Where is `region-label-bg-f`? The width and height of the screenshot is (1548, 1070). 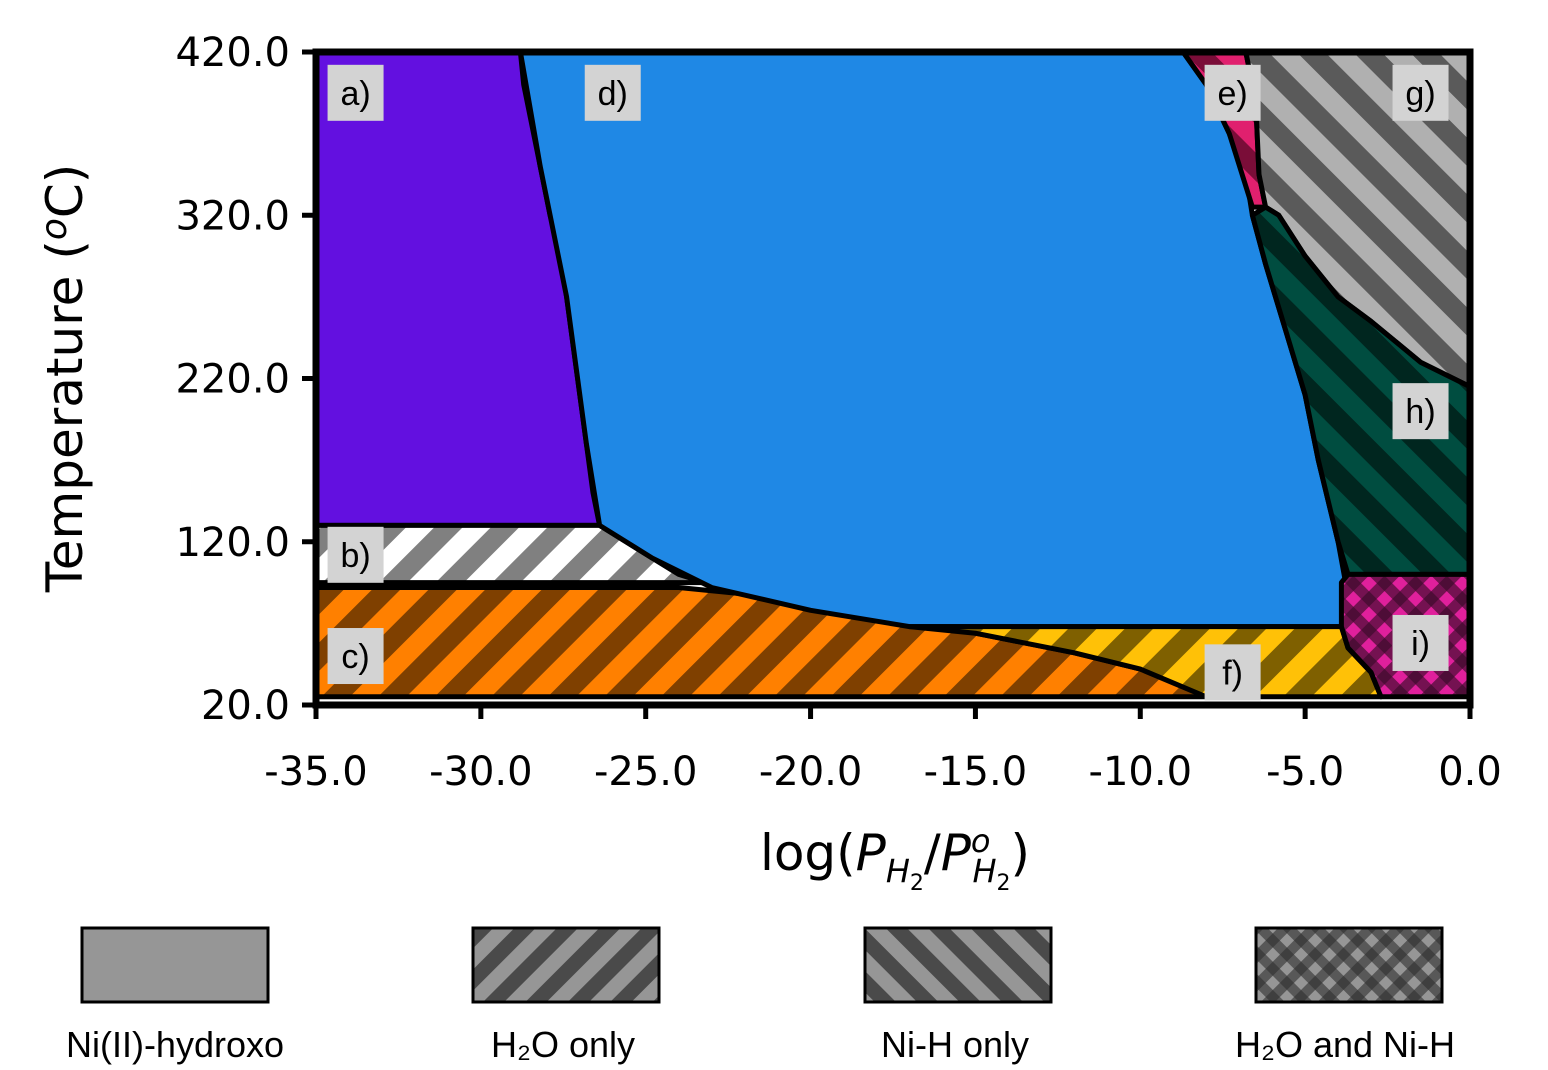
region-label-bg-f is located at coordinates (1232, 672).